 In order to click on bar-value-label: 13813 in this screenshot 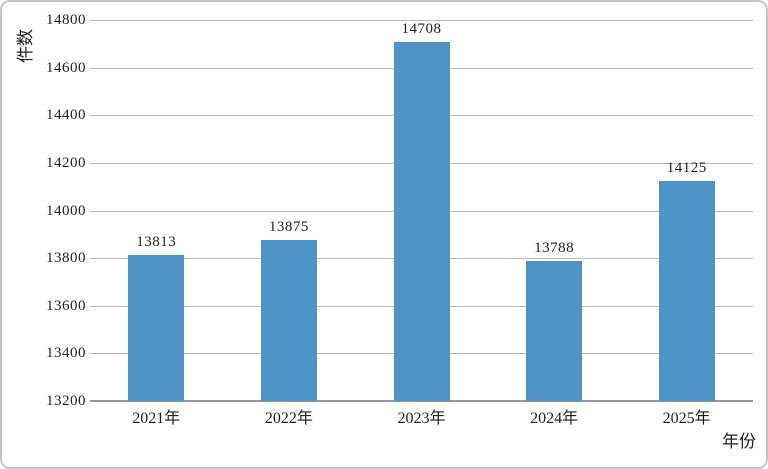, I will do `click(156, 242)`.